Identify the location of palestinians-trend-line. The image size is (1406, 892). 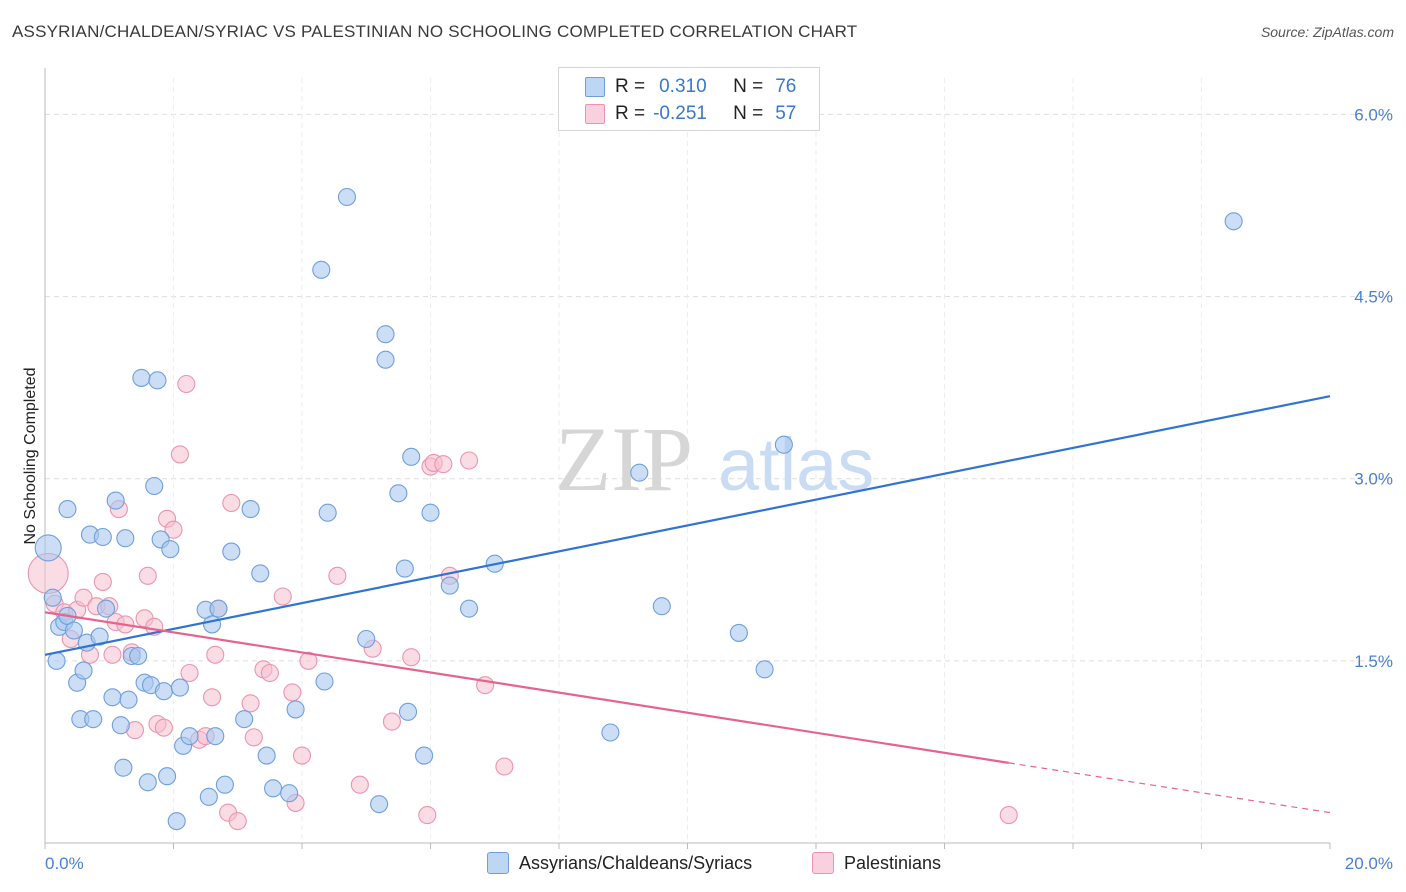
(526, 687).